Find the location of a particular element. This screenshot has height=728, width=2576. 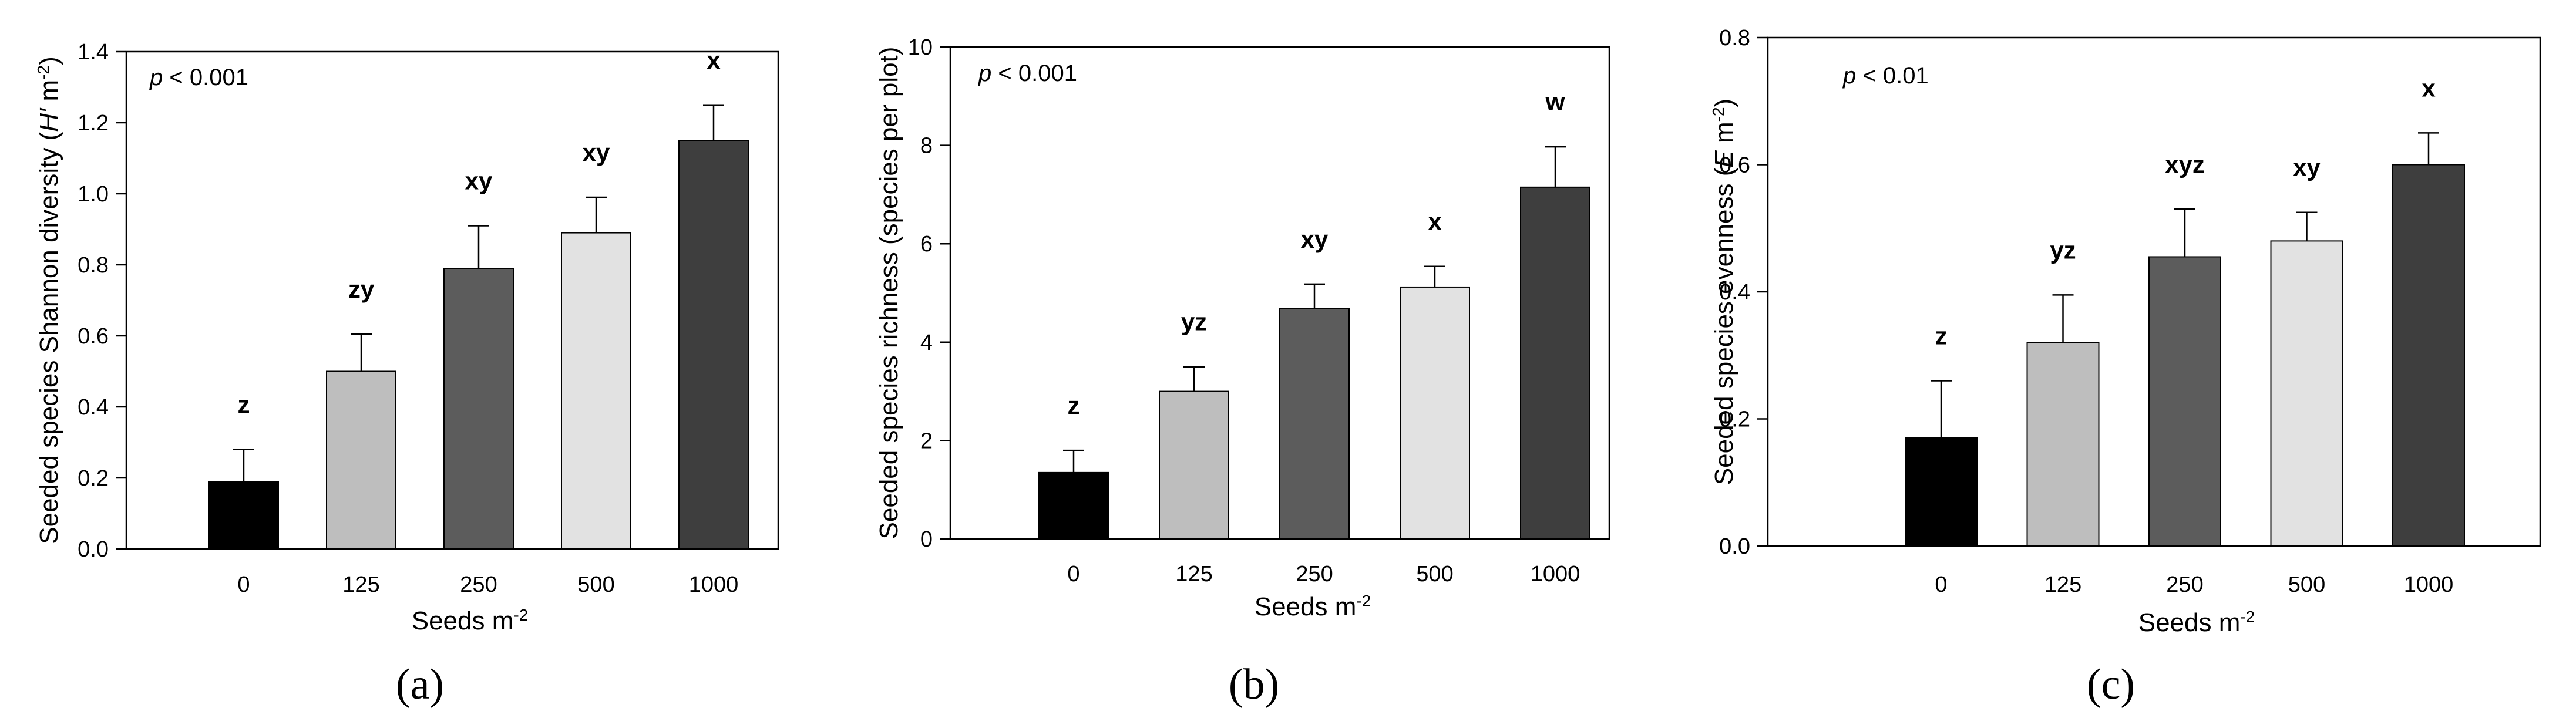

y-tick-label: 10 is located at coordinates (921, 47).